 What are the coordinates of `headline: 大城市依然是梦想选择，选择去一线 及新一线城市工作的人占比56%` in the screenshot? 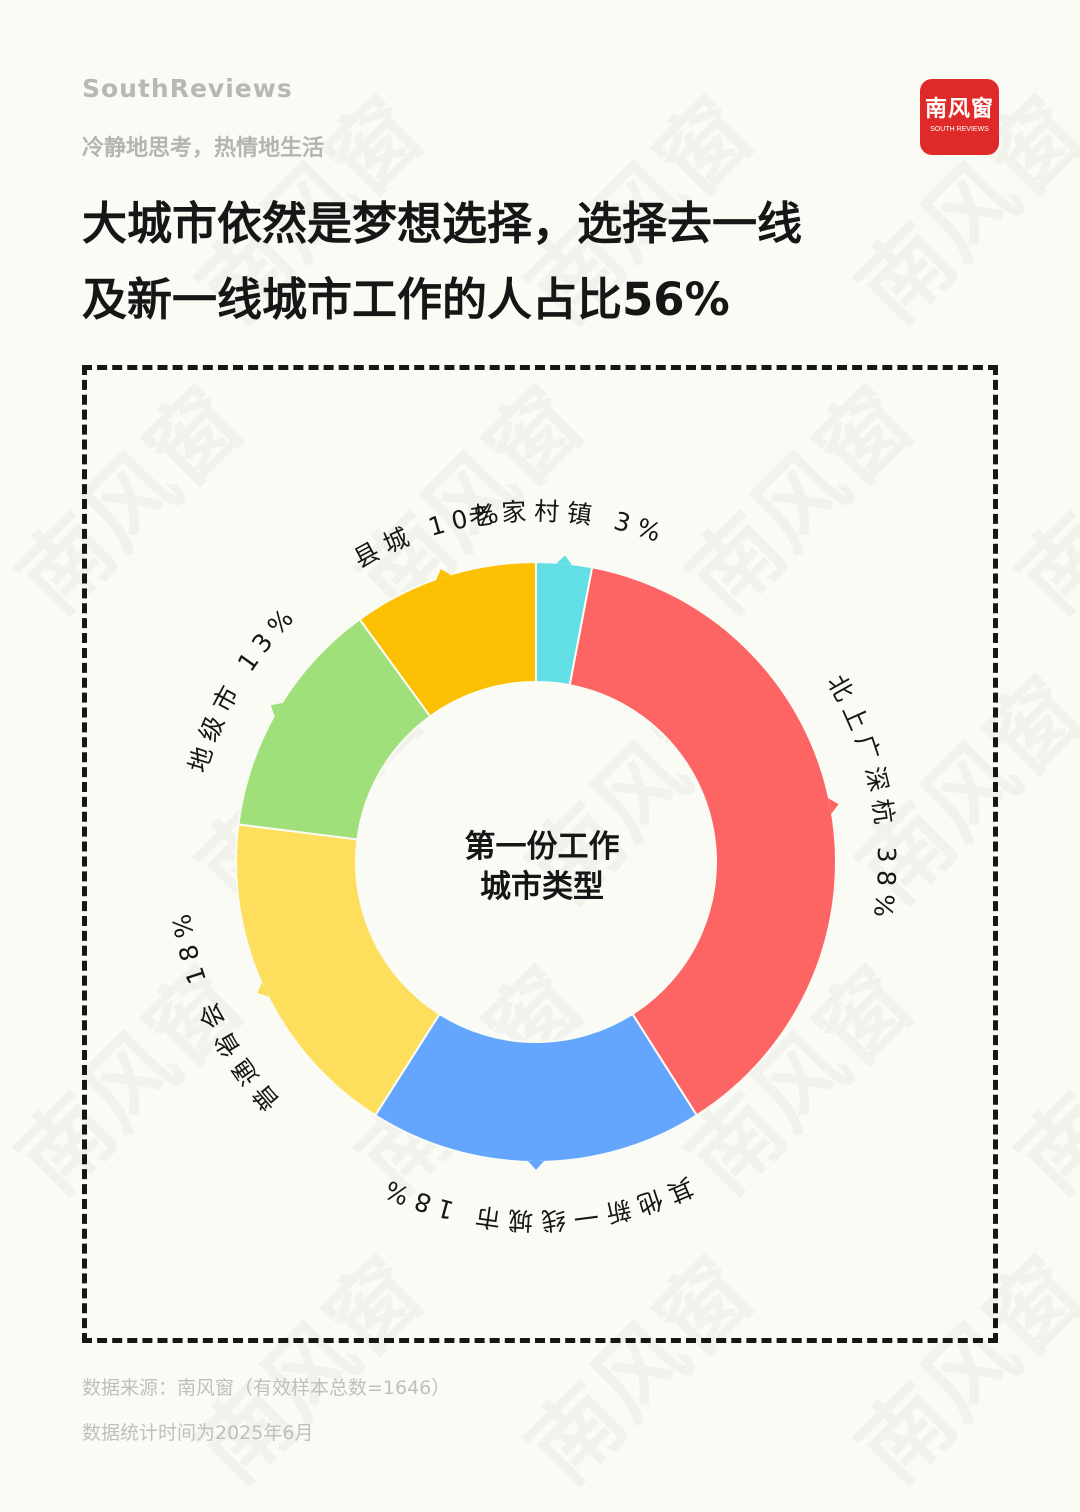 It's located at (532, 262).